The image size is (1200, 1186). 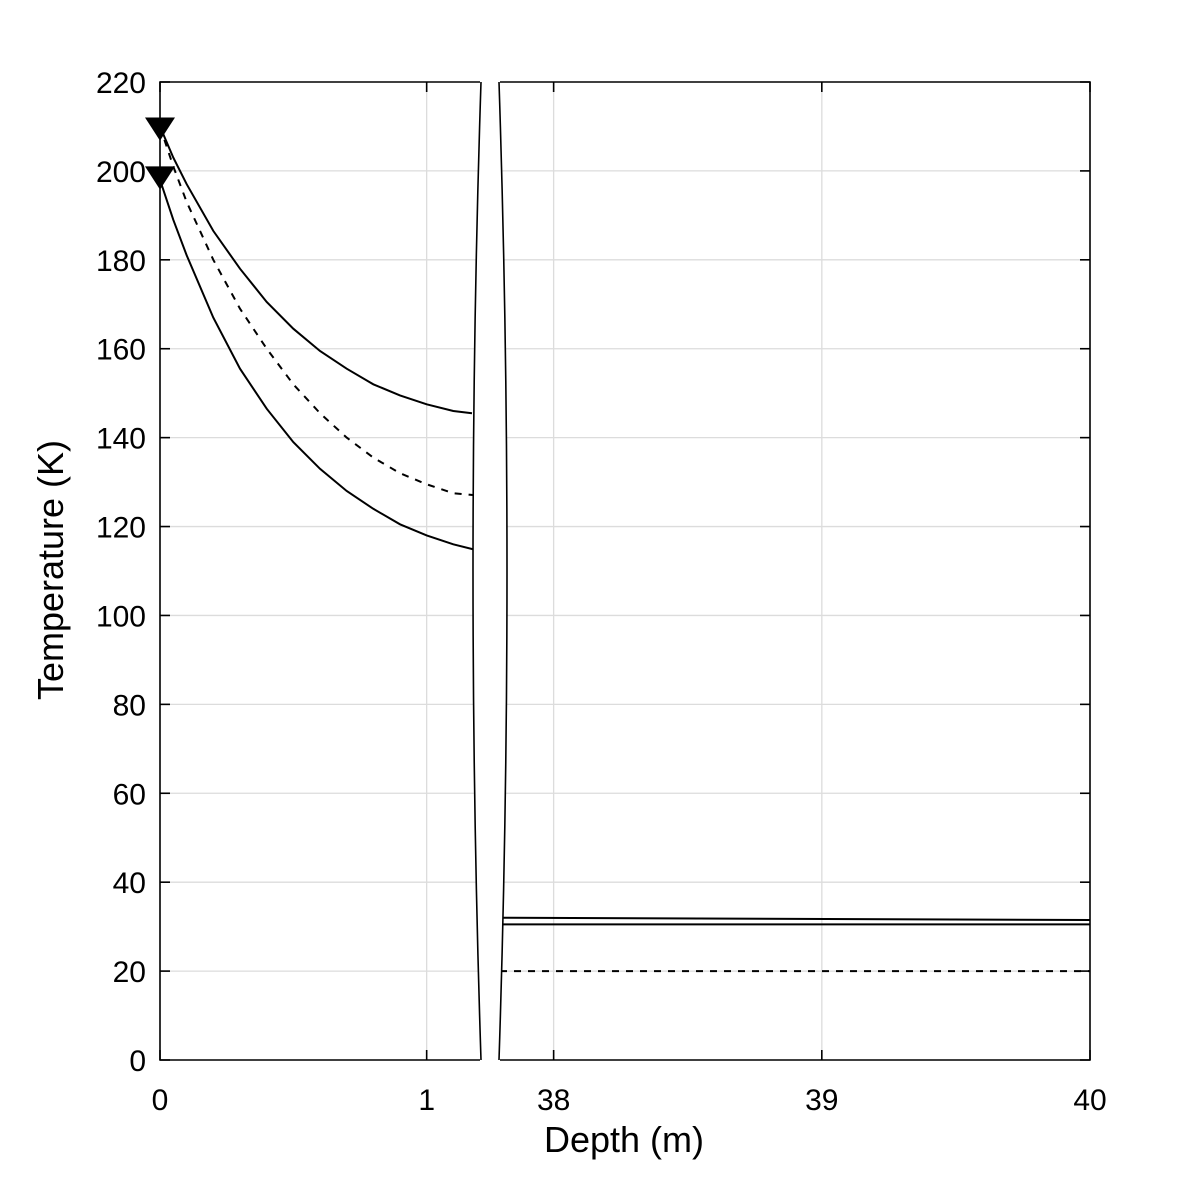 What do you see at coordinates (1089, 1100) in the screenshot?
I see `x-tick-label-right: 40` at bounding box center [1089, 1100].